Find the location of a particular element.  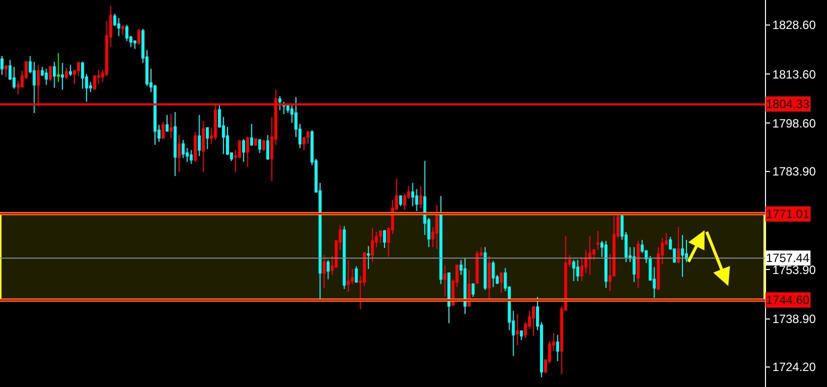

ref-line-label: 1771.01 is located at coordinates (788, 214).